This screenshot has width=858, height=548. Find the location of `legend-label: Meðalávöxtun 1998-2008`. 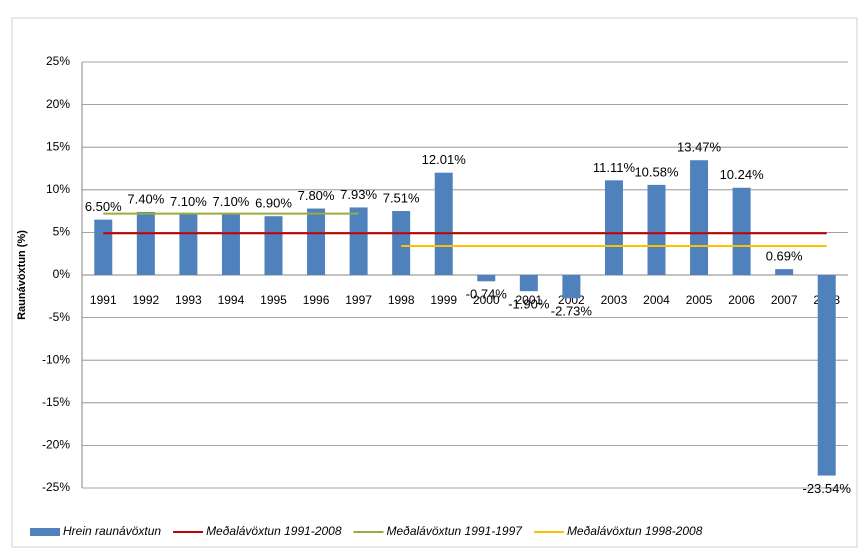

legend-label: Meðalávöxtun 1998-2008 is located at coordinates (635, 531).